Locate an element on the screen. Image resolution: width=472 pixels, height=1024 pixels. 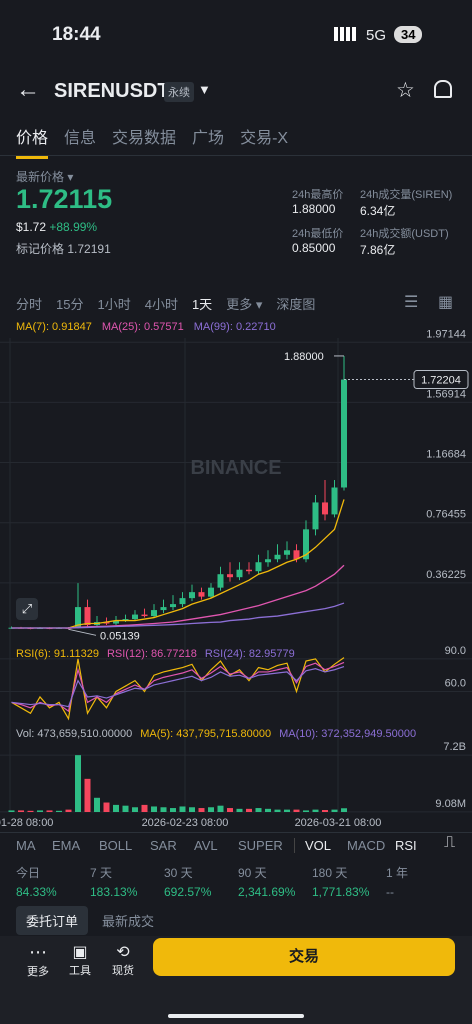
low-label: 0.05139 is located at coordinates (120, 636).